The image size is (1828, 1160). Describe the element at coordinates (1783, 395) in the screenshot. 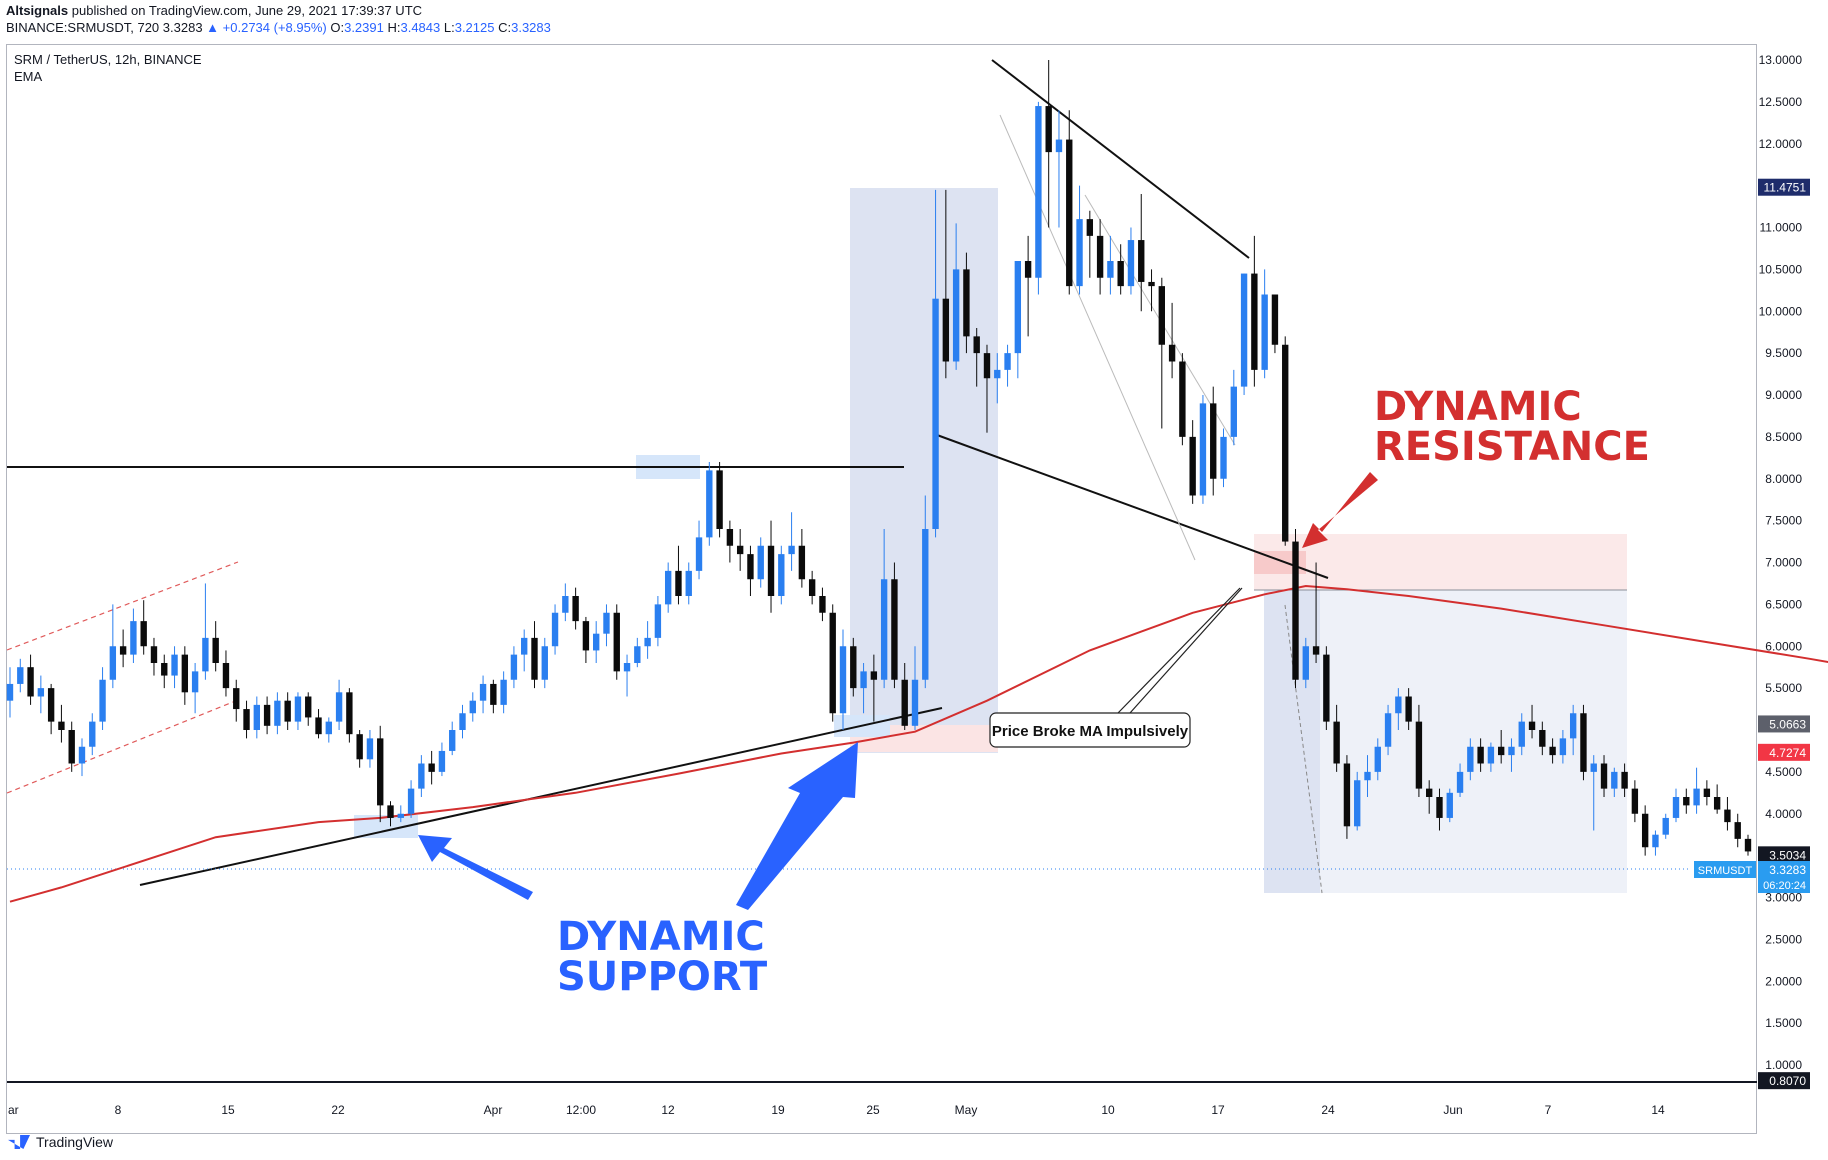

I see `y-tick-label: 9.0000` at that location.